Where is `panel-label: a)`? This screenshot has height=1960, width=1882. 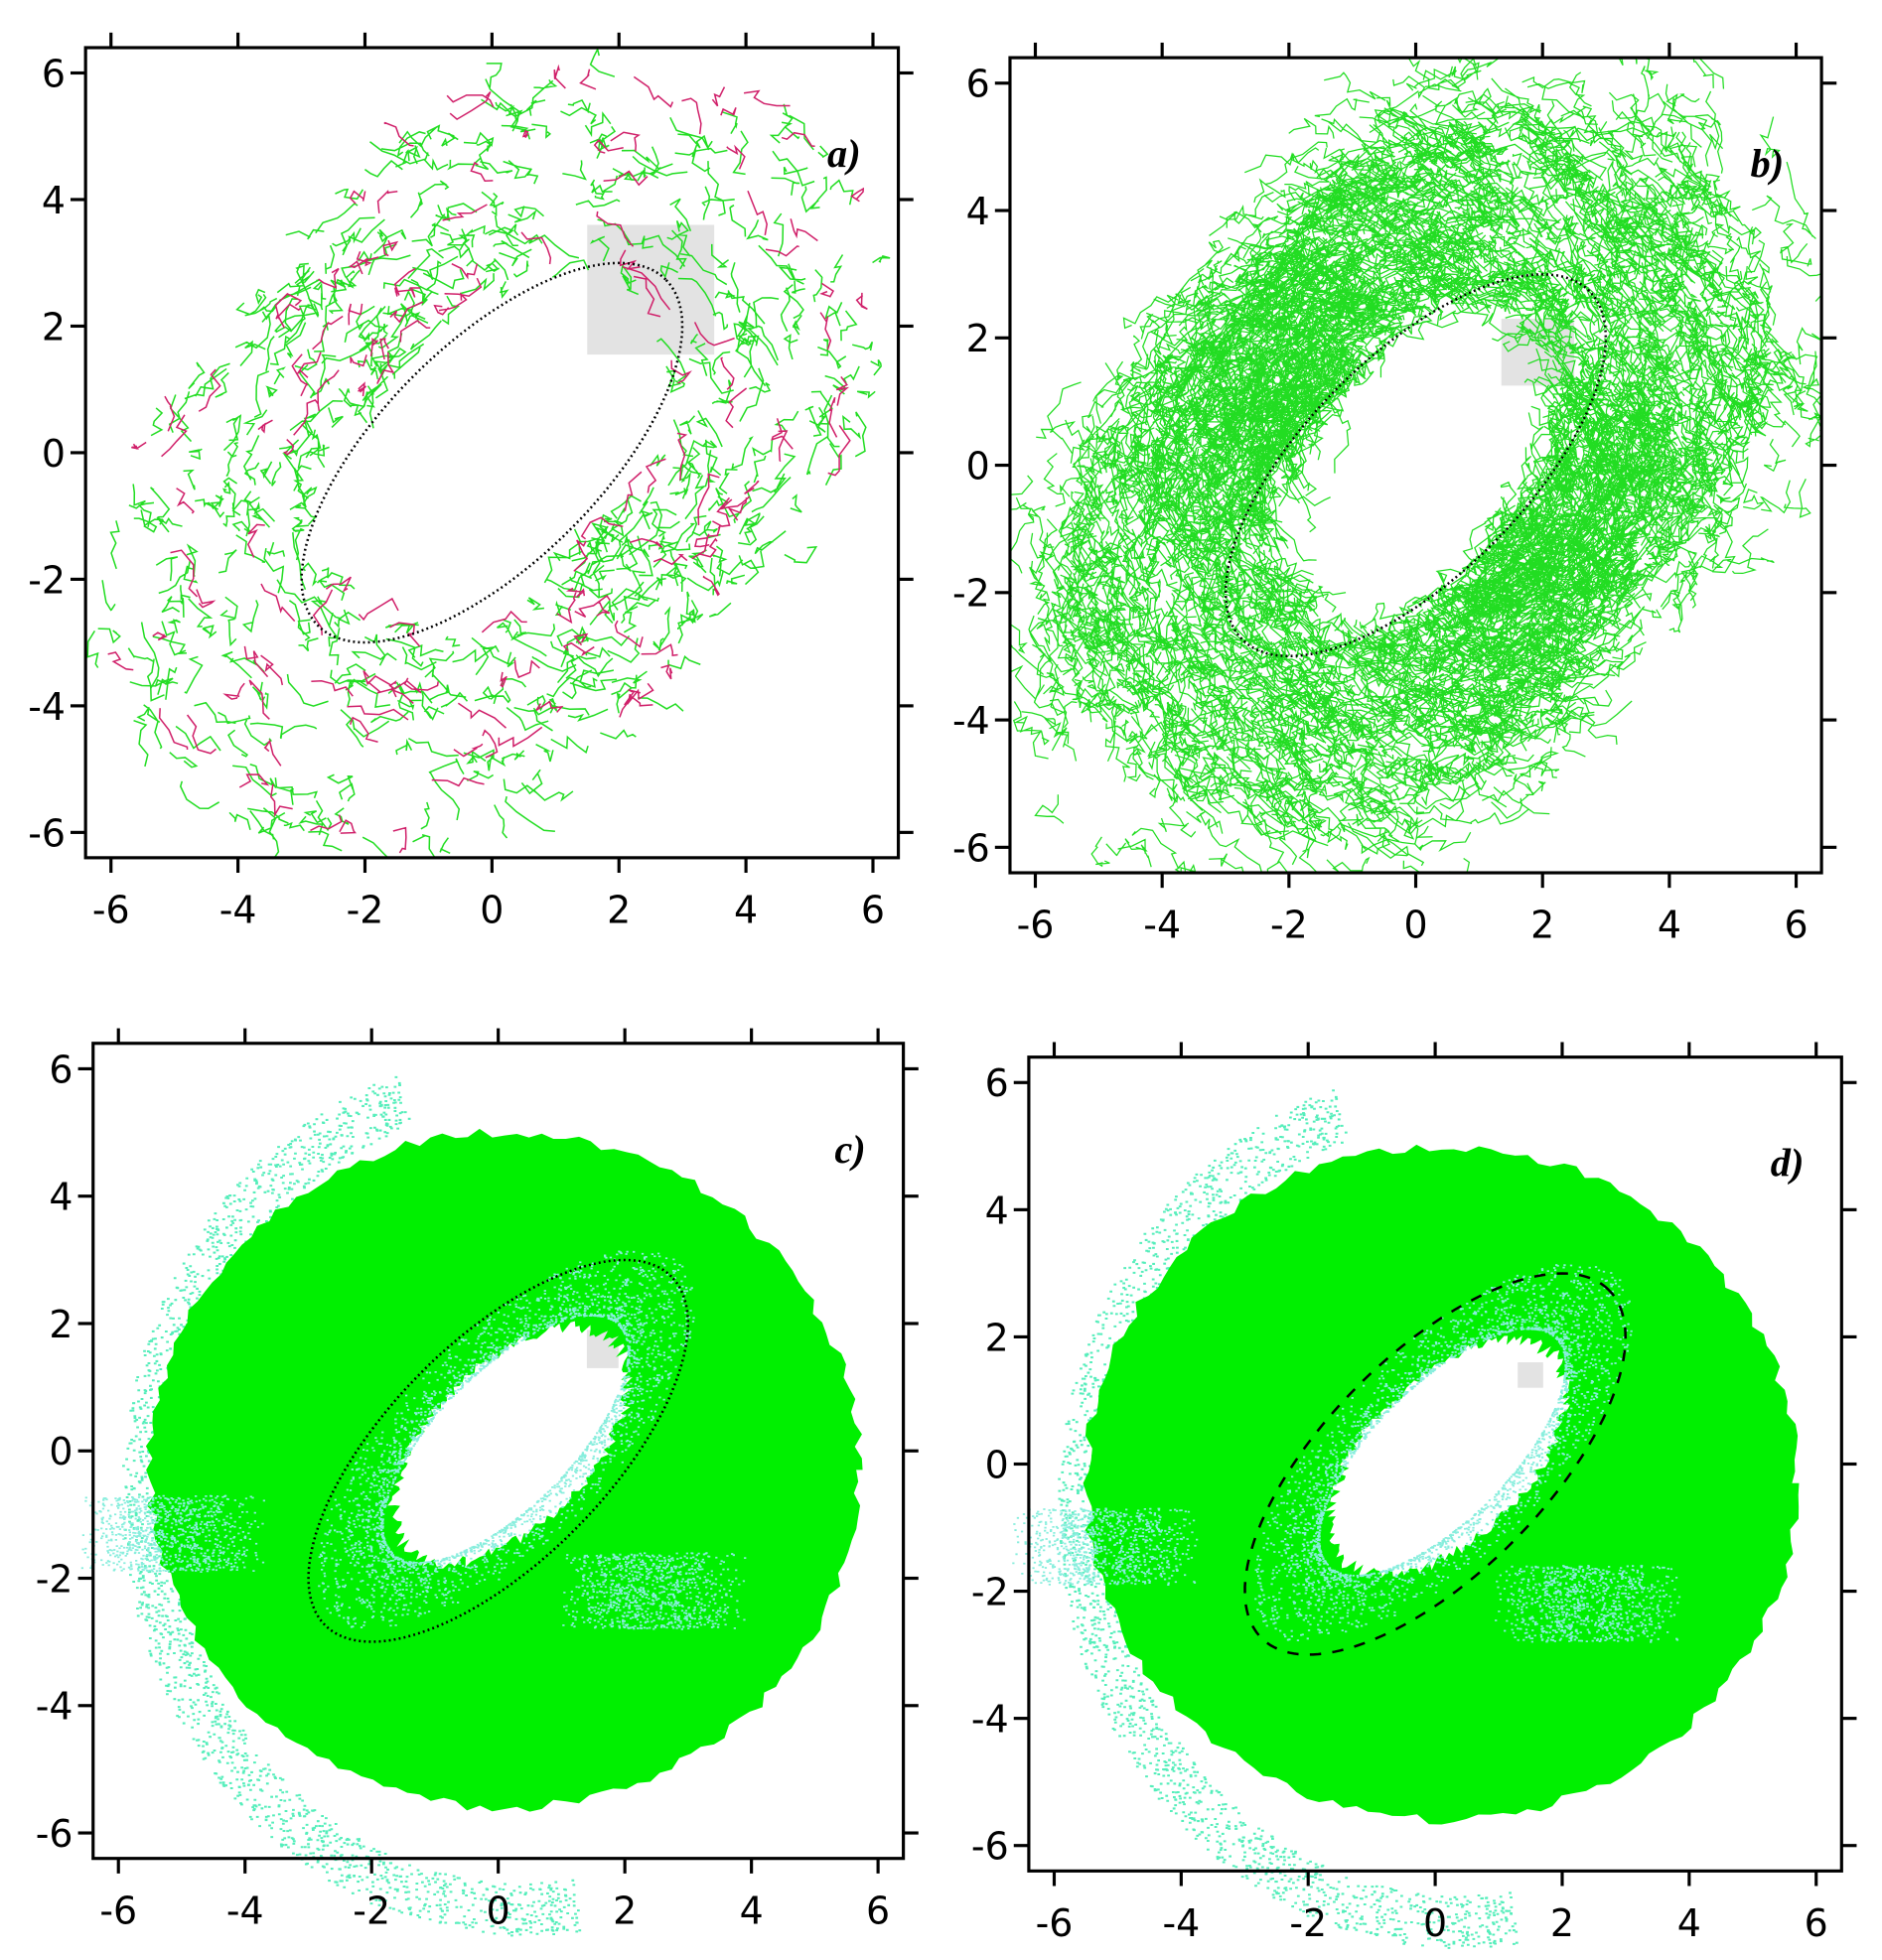 panel-label: a) is located at coordinates (844, 153).